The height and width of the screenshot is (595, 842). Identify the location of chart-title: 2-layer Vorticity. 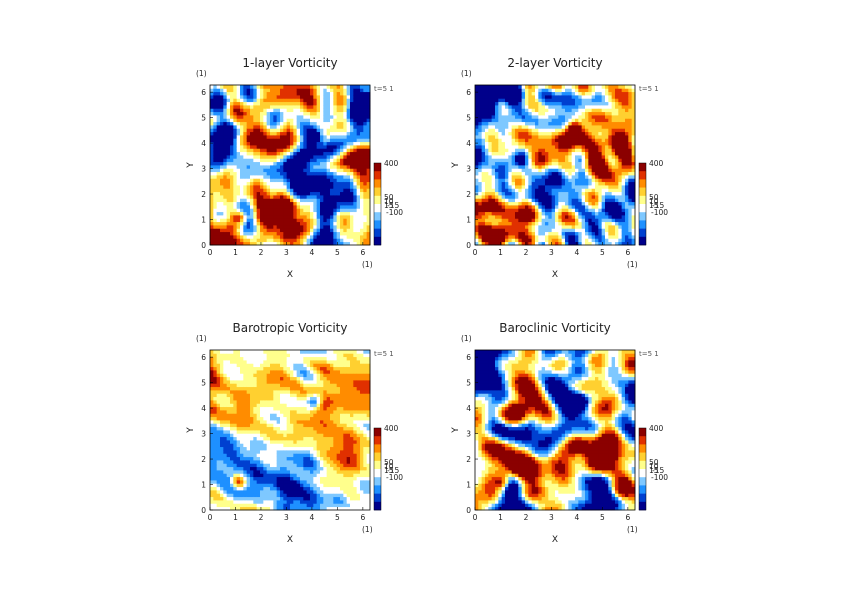
(554, 63).